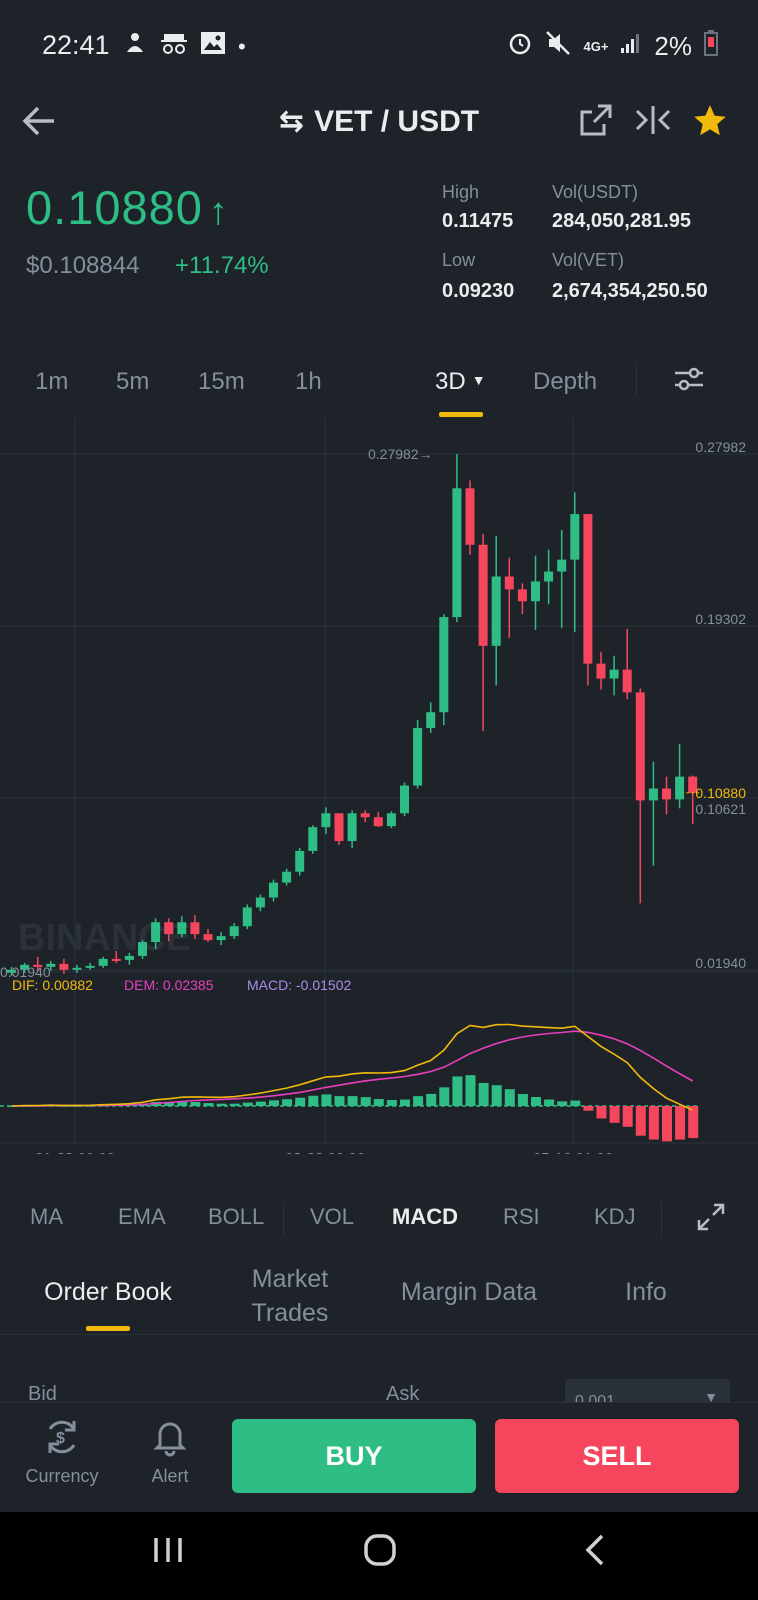  Describe the element at coordinates (622, 221) in the screenshot. I see `vol-usdt-value: 284,050,281.95` at that location.